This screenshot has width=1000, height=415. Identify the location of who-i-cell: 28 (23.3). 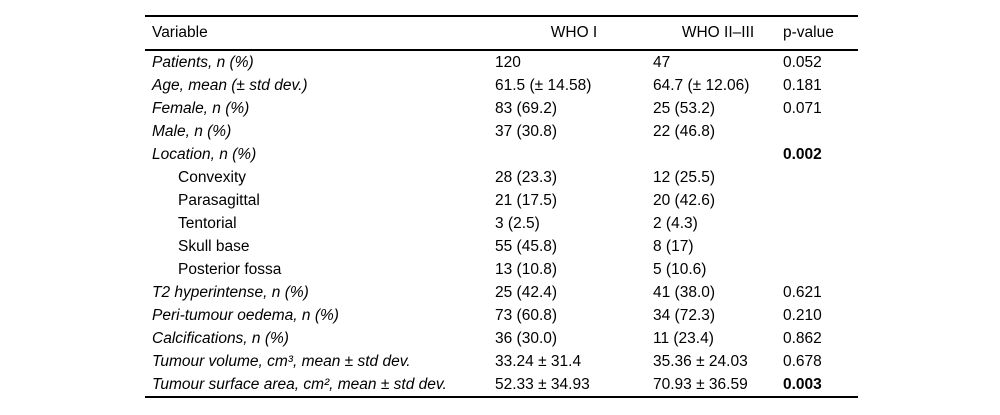
(526, 177).